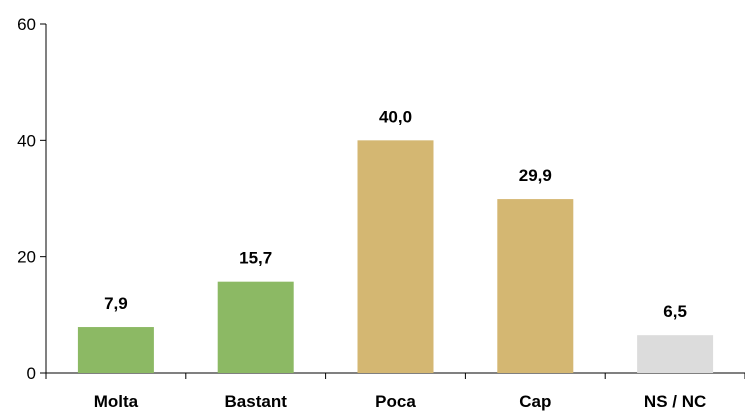  Describe the element at coordinates (675, 401) in the screenshot. I see `x-tick-label: NS / NC` at that location.